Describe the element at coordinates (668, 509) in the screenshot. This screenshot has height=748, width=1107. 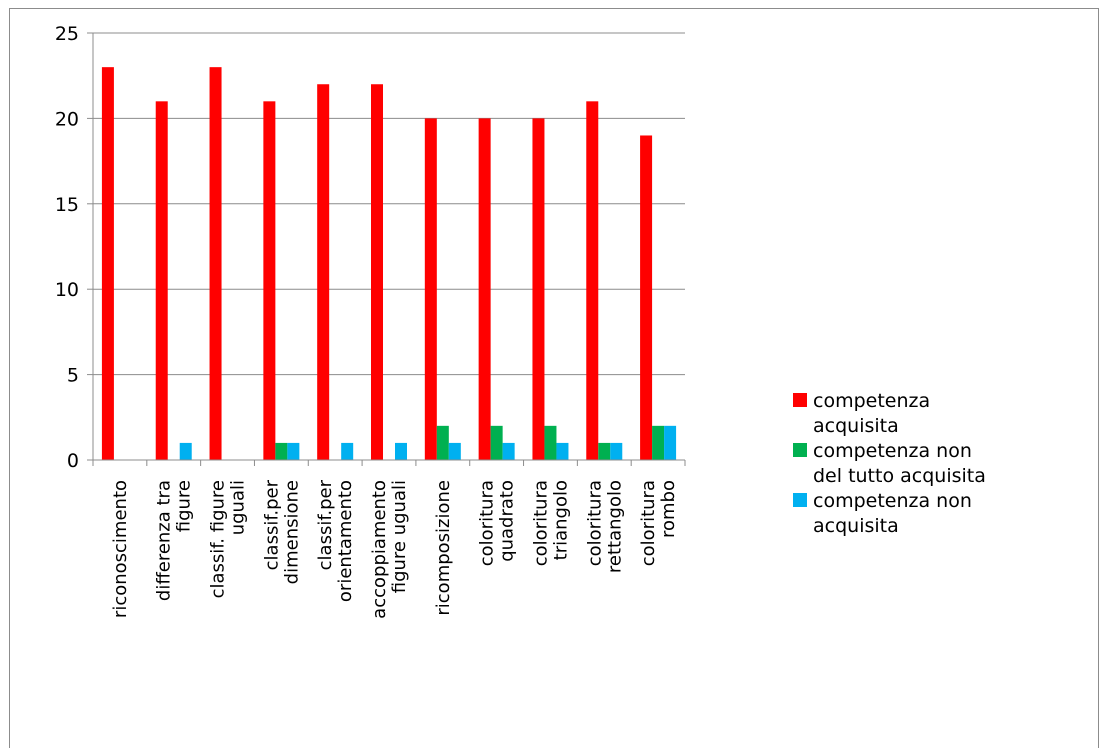
I see `x-tick-label: rombo` at that location.